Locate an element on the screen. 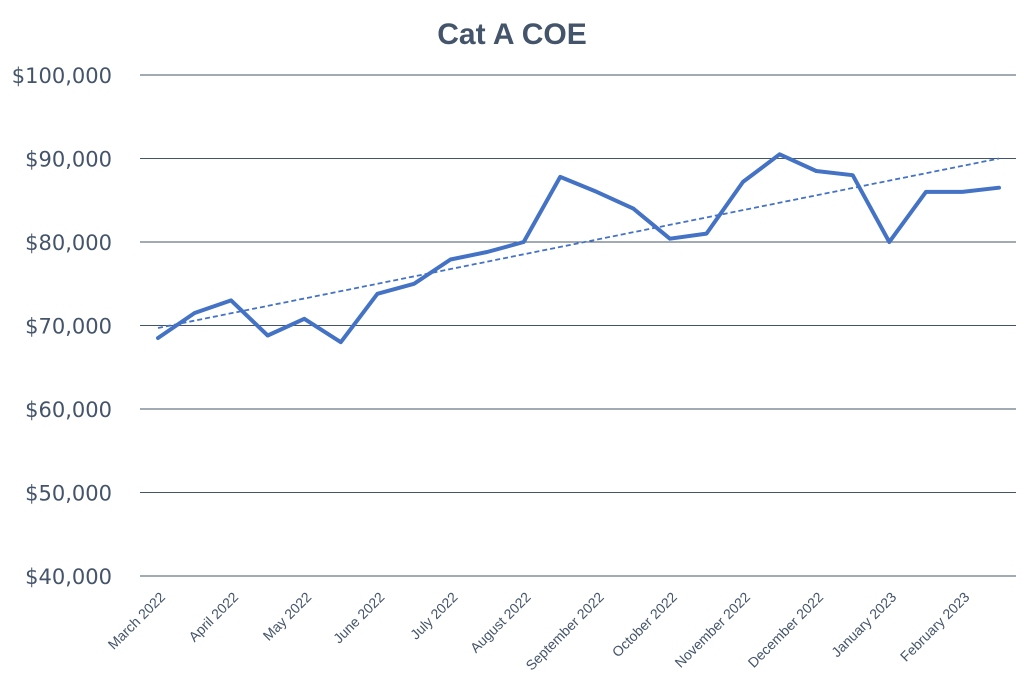  x-tick-label: October 2022 is located at coordinates (644, 624).